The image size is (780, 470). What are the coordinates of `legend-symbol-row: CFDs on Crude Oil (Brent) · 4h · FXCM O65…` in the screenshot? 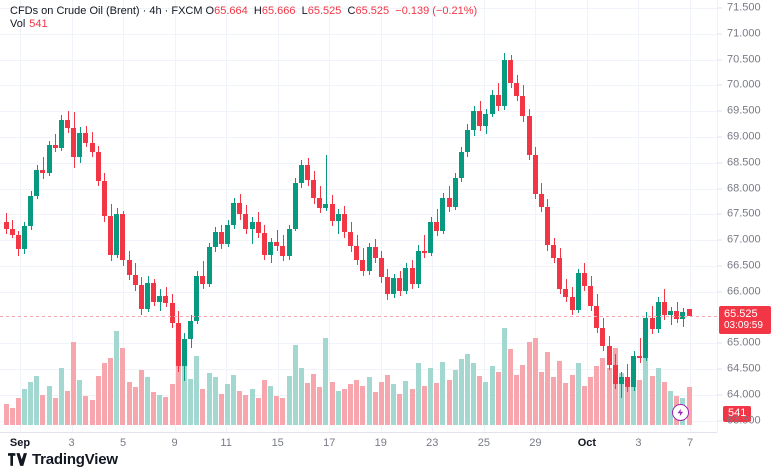 It's located at (243, 11).